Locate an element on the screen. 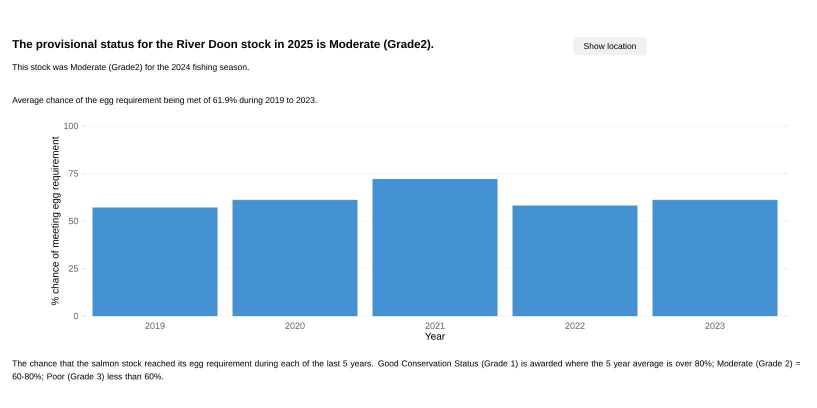 The height and width of the screenshot is (408, 817). x-tick-label: 2021 is located at coordinates (435, 325).